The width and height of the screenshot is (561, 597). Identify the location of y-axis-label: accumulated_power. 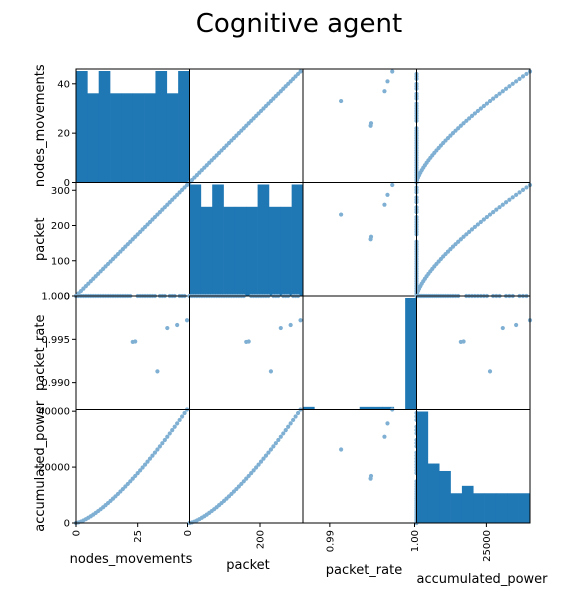
(40, 466).